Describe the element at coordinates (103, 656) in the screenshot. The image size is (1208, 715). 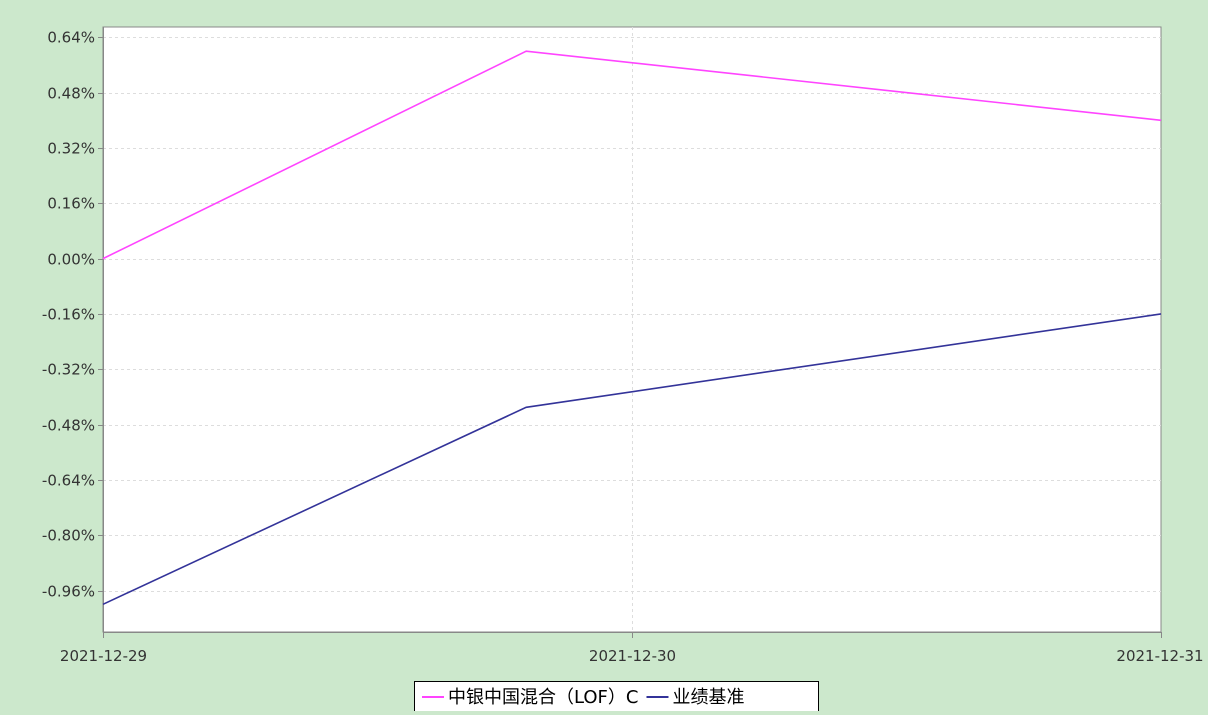
I see `x-tick-label: 2021-12-29` at that location.